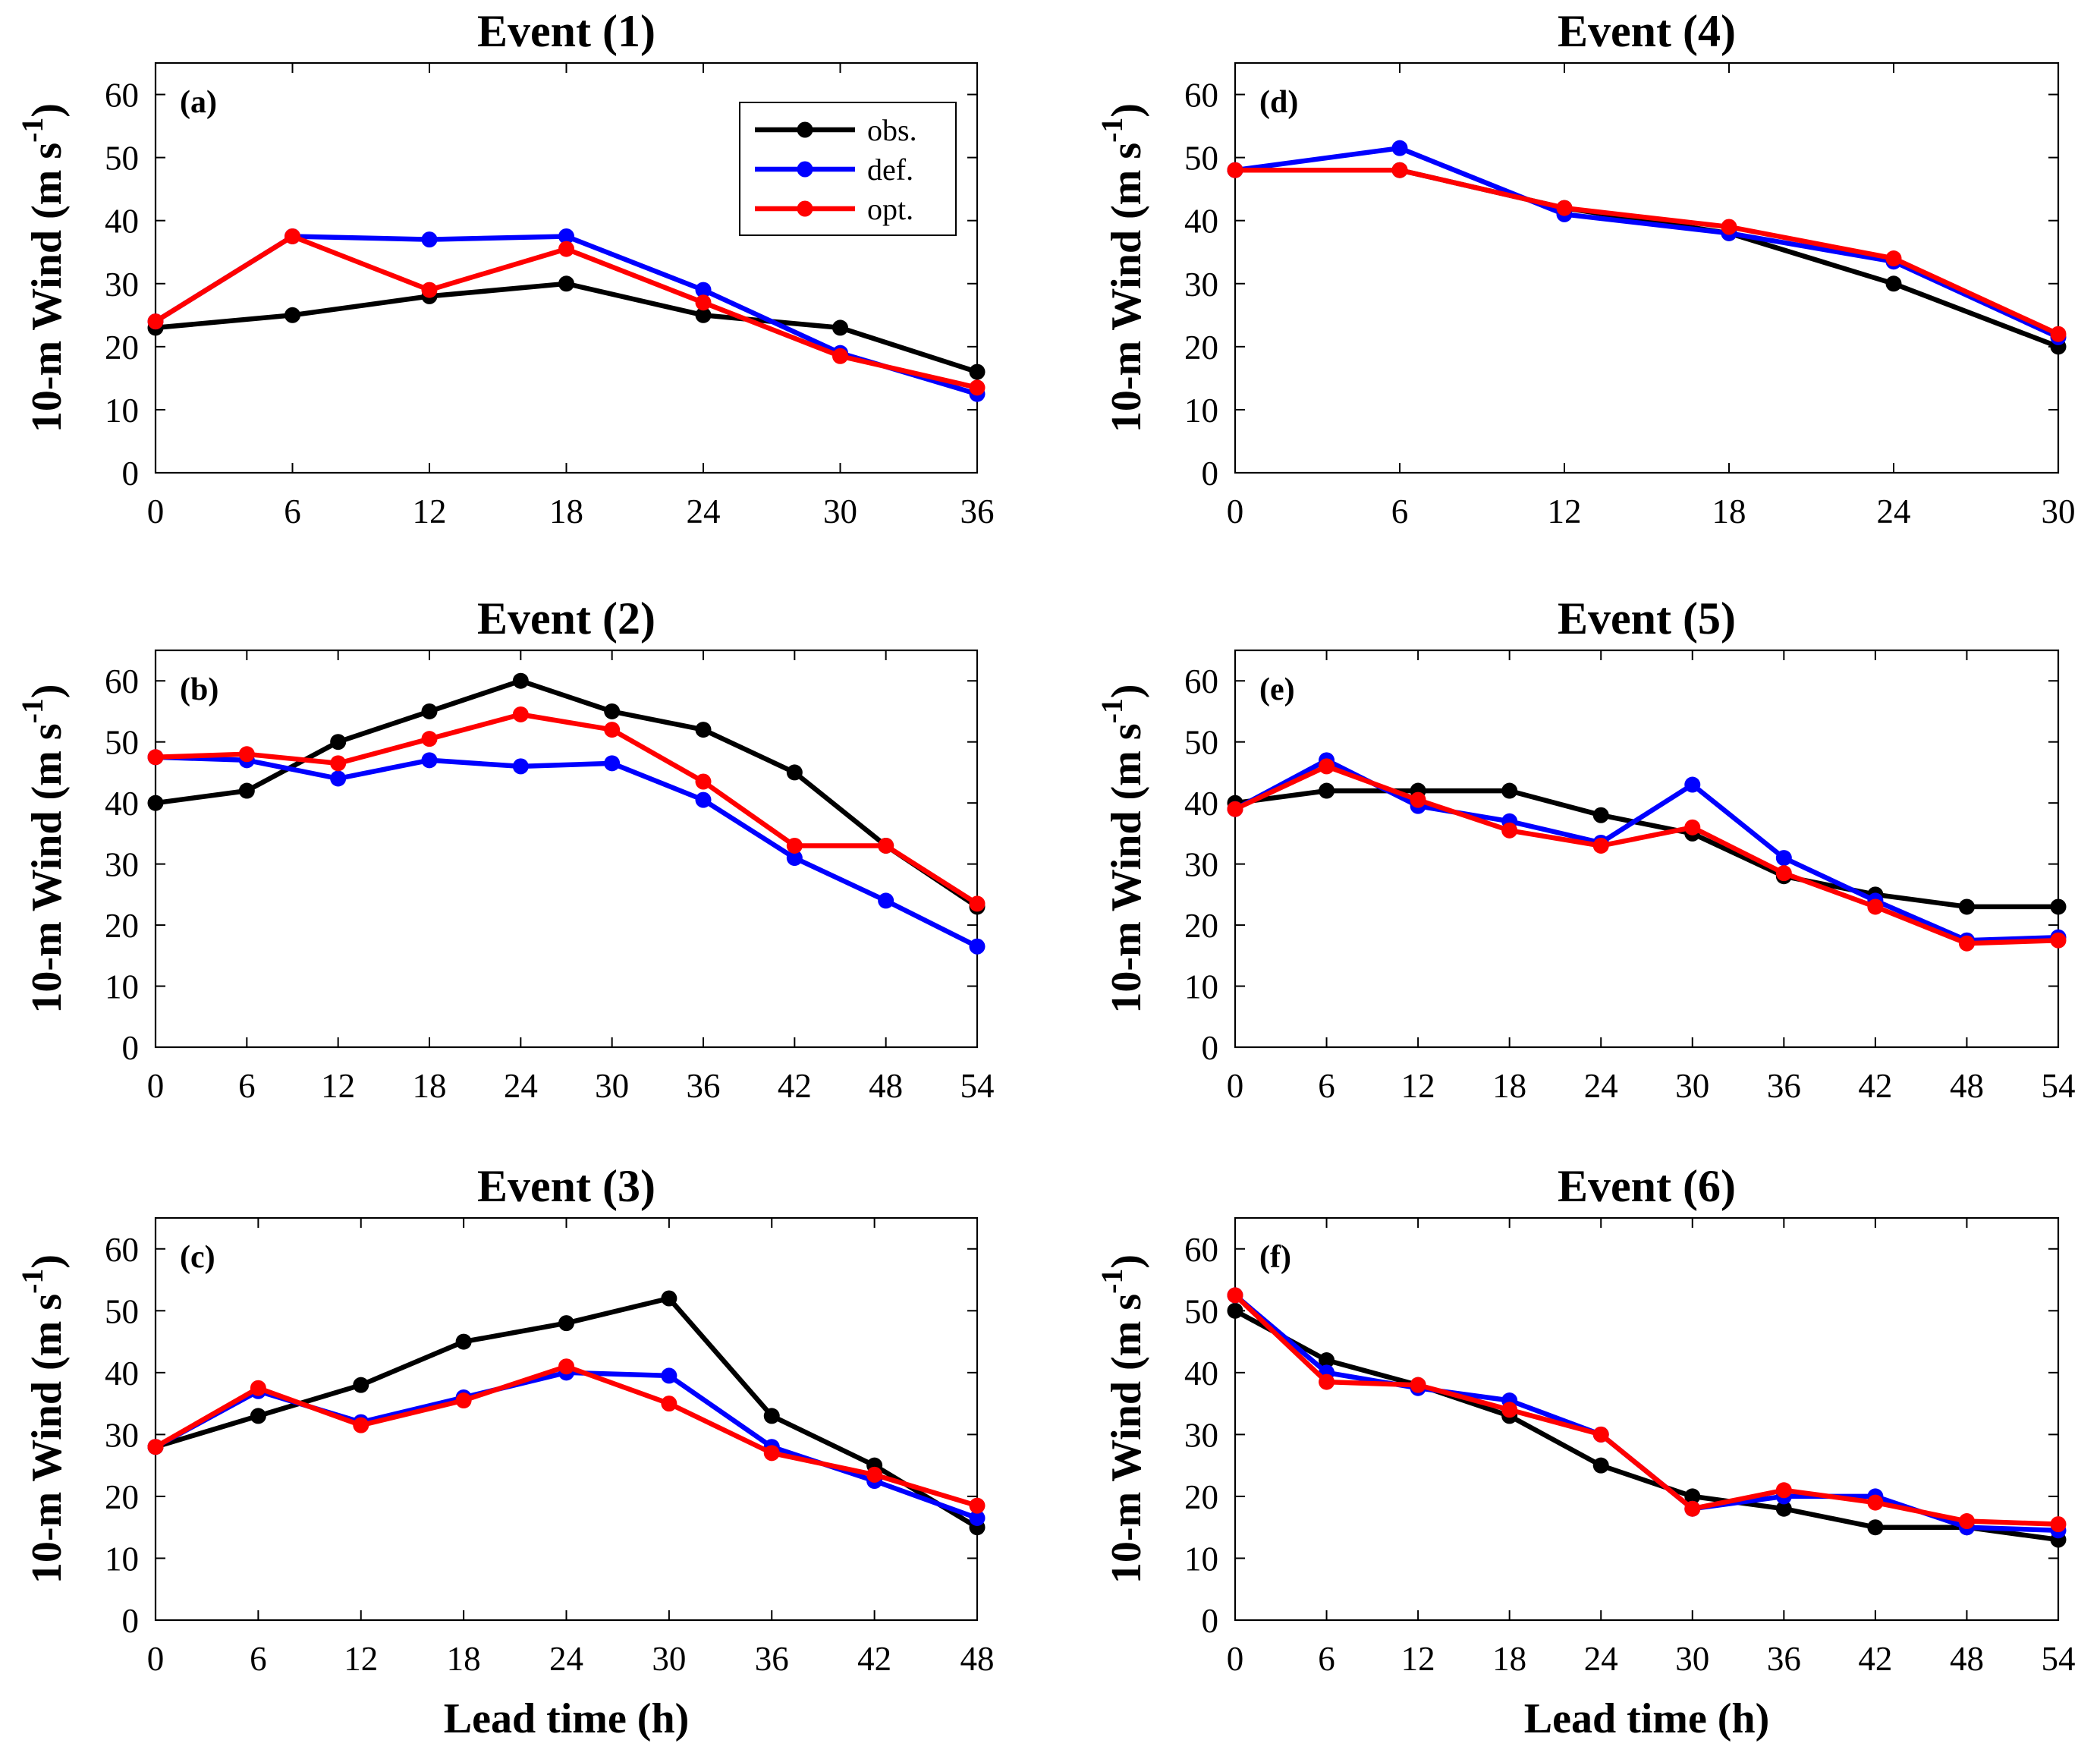 The width and height of the screenshot is (2100, 1759). I want to click on panel-title: Event (1), so click(566, 31).